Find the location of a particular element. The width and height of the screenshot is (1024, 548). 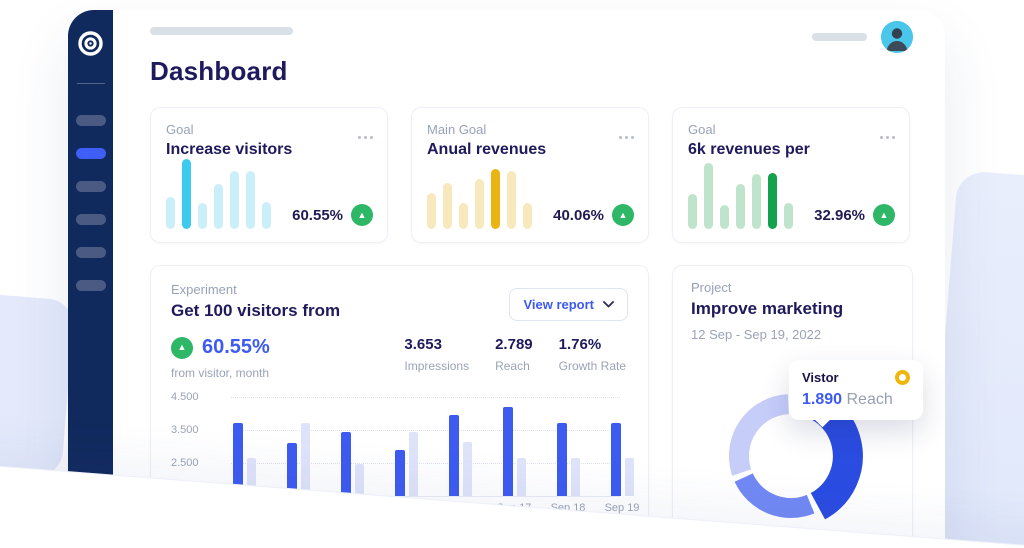

breadcrumb-skeleton is located at coordinates (221, 31).